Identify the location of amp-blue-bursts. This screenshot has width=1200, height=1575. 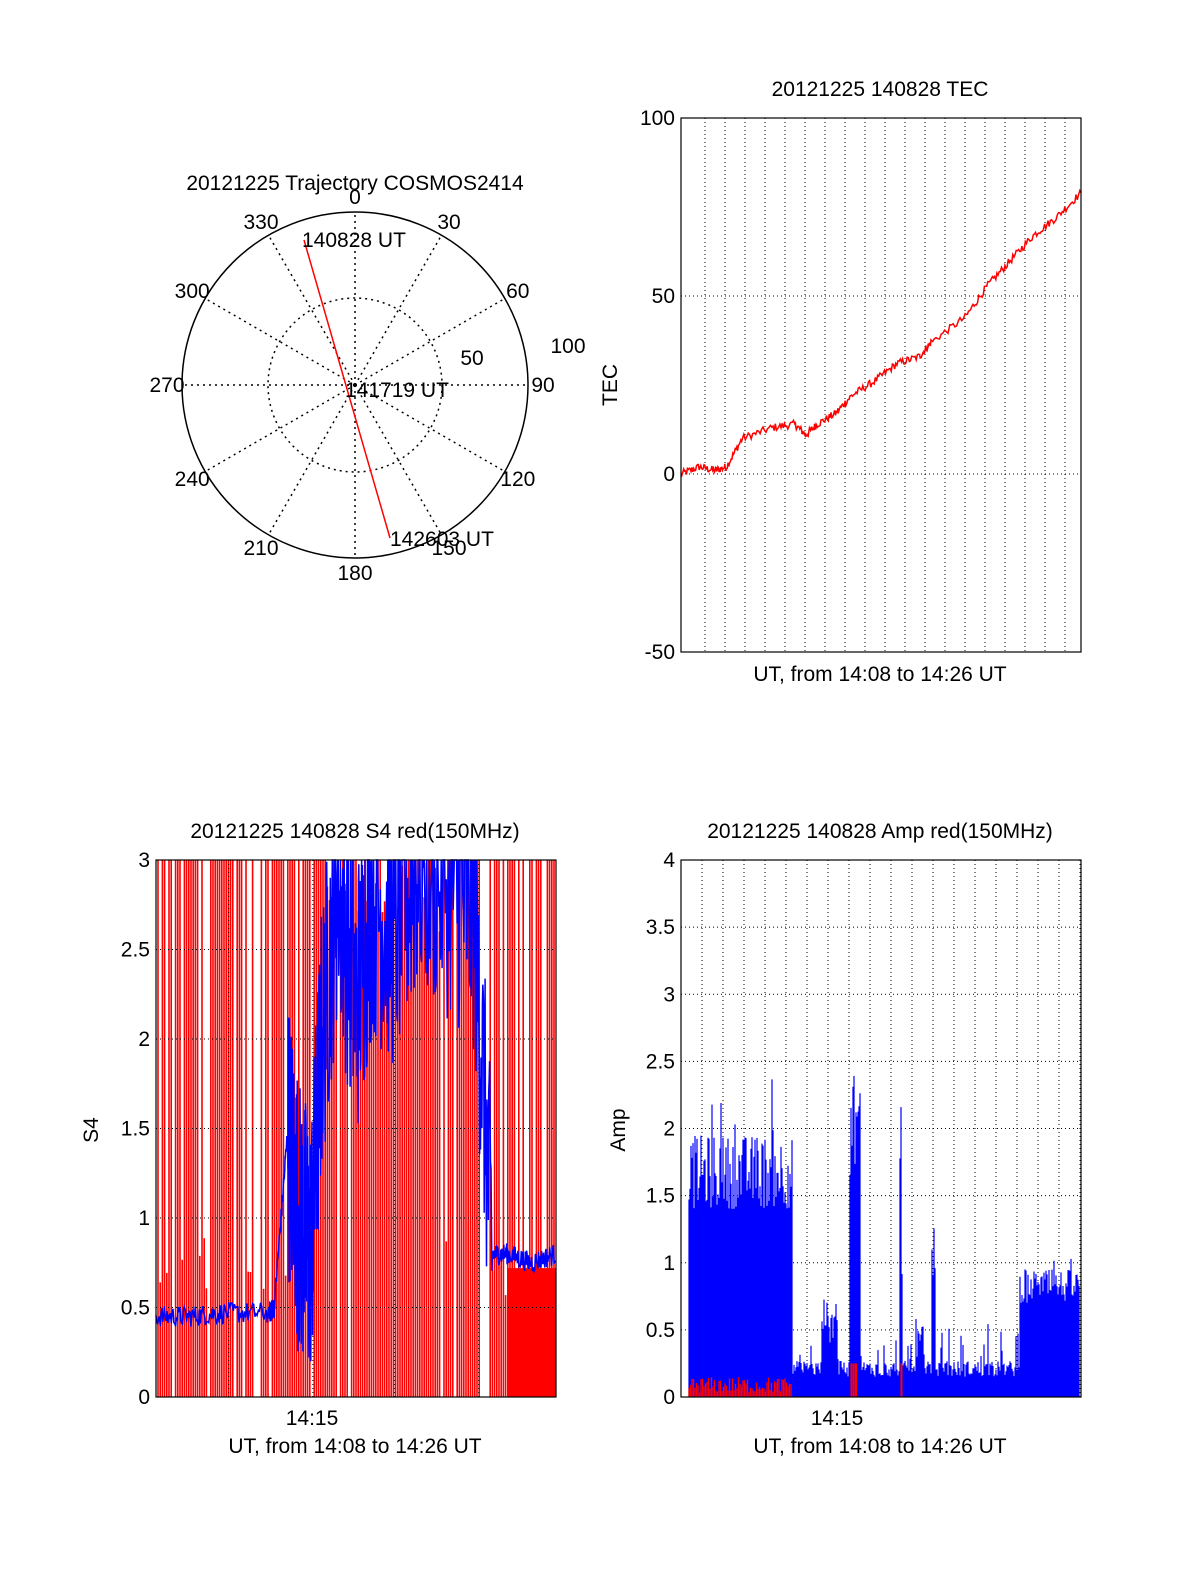
(884, 1236).